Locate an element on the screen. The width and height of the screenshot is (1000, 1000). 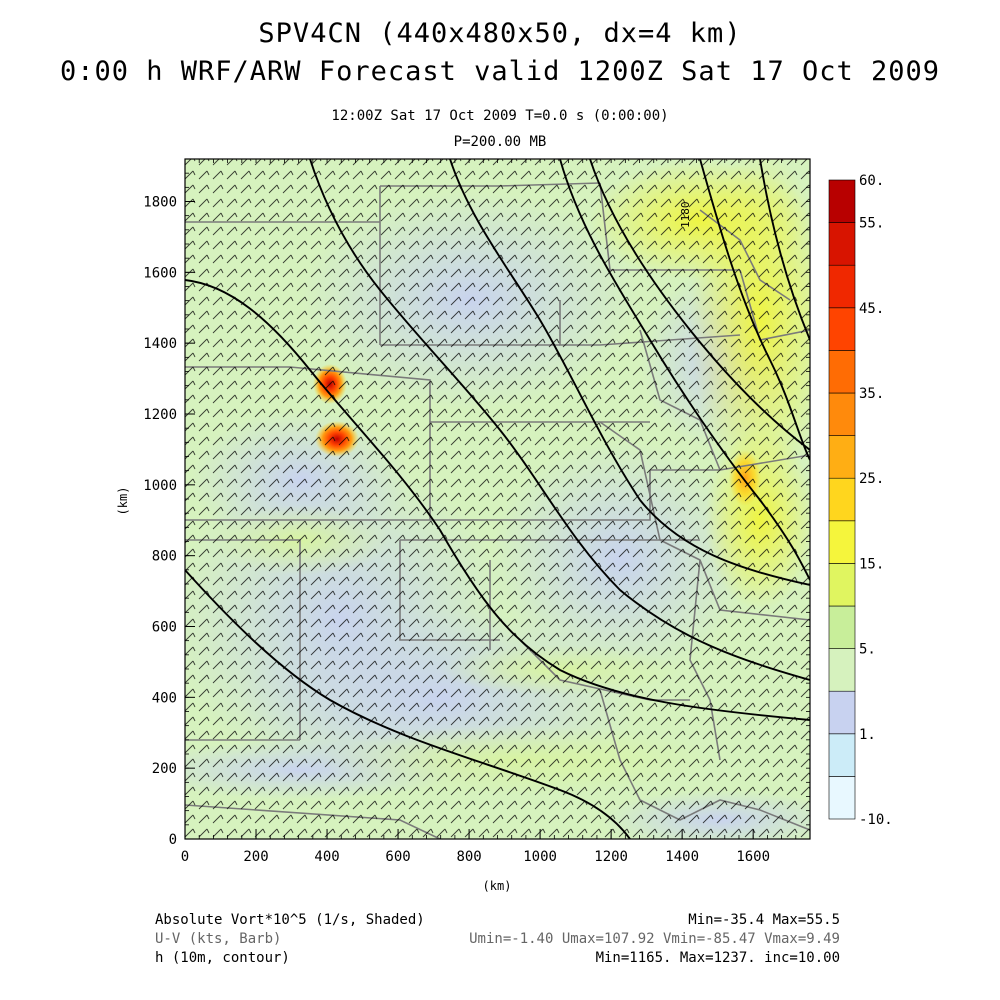
vort-stats: Min=-35.4 Max=55.5 is located at coordinates (764, 920).